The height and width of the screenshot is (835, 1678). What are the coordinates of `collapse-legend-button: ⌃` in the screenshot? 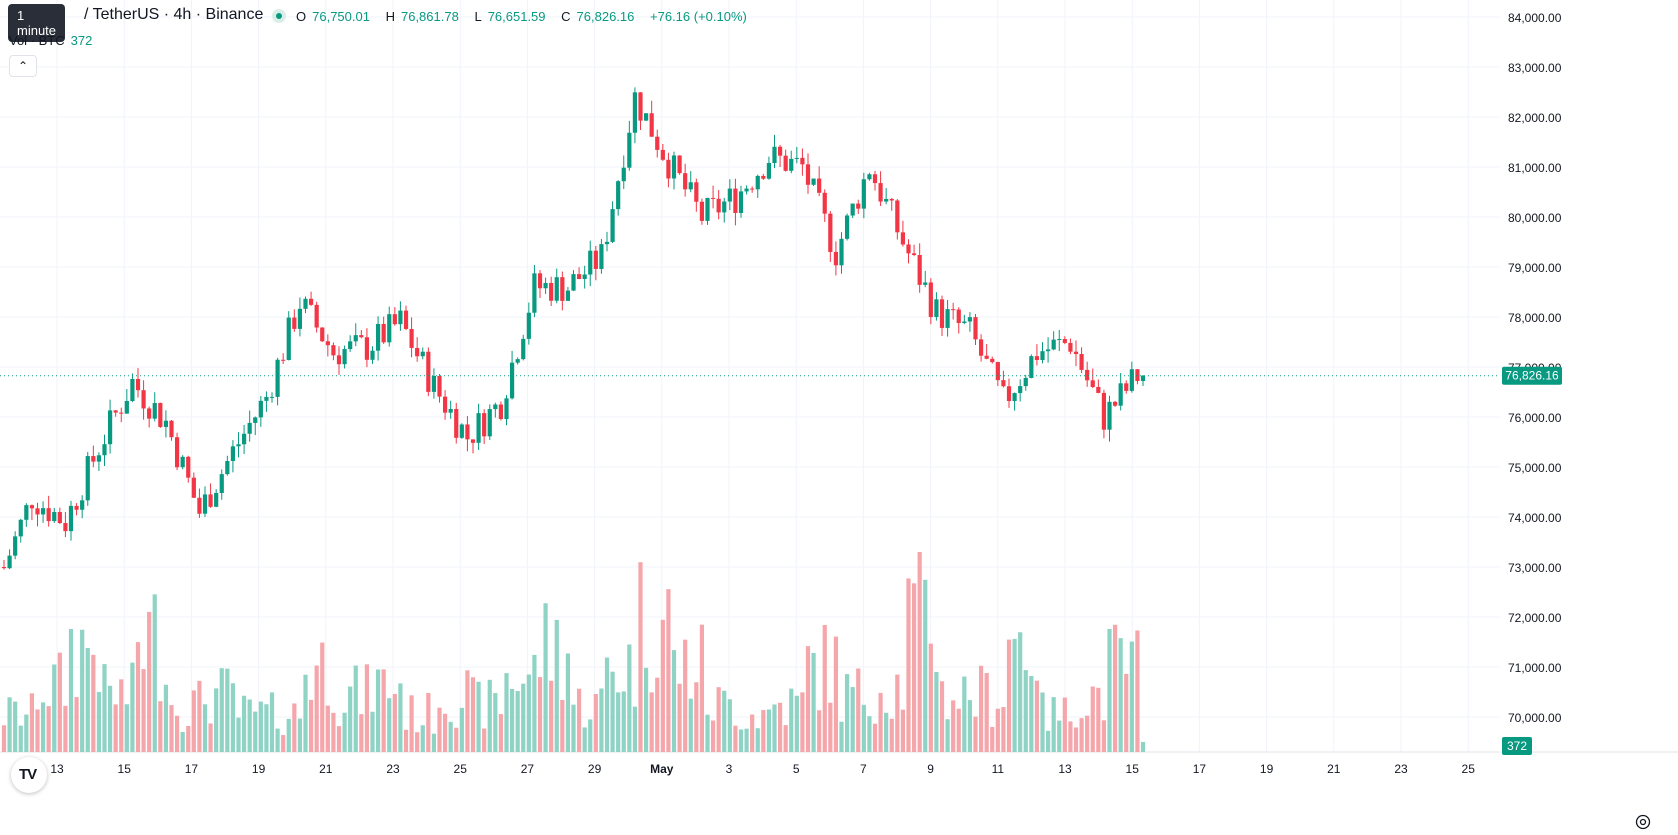 It's located at (23, 66).